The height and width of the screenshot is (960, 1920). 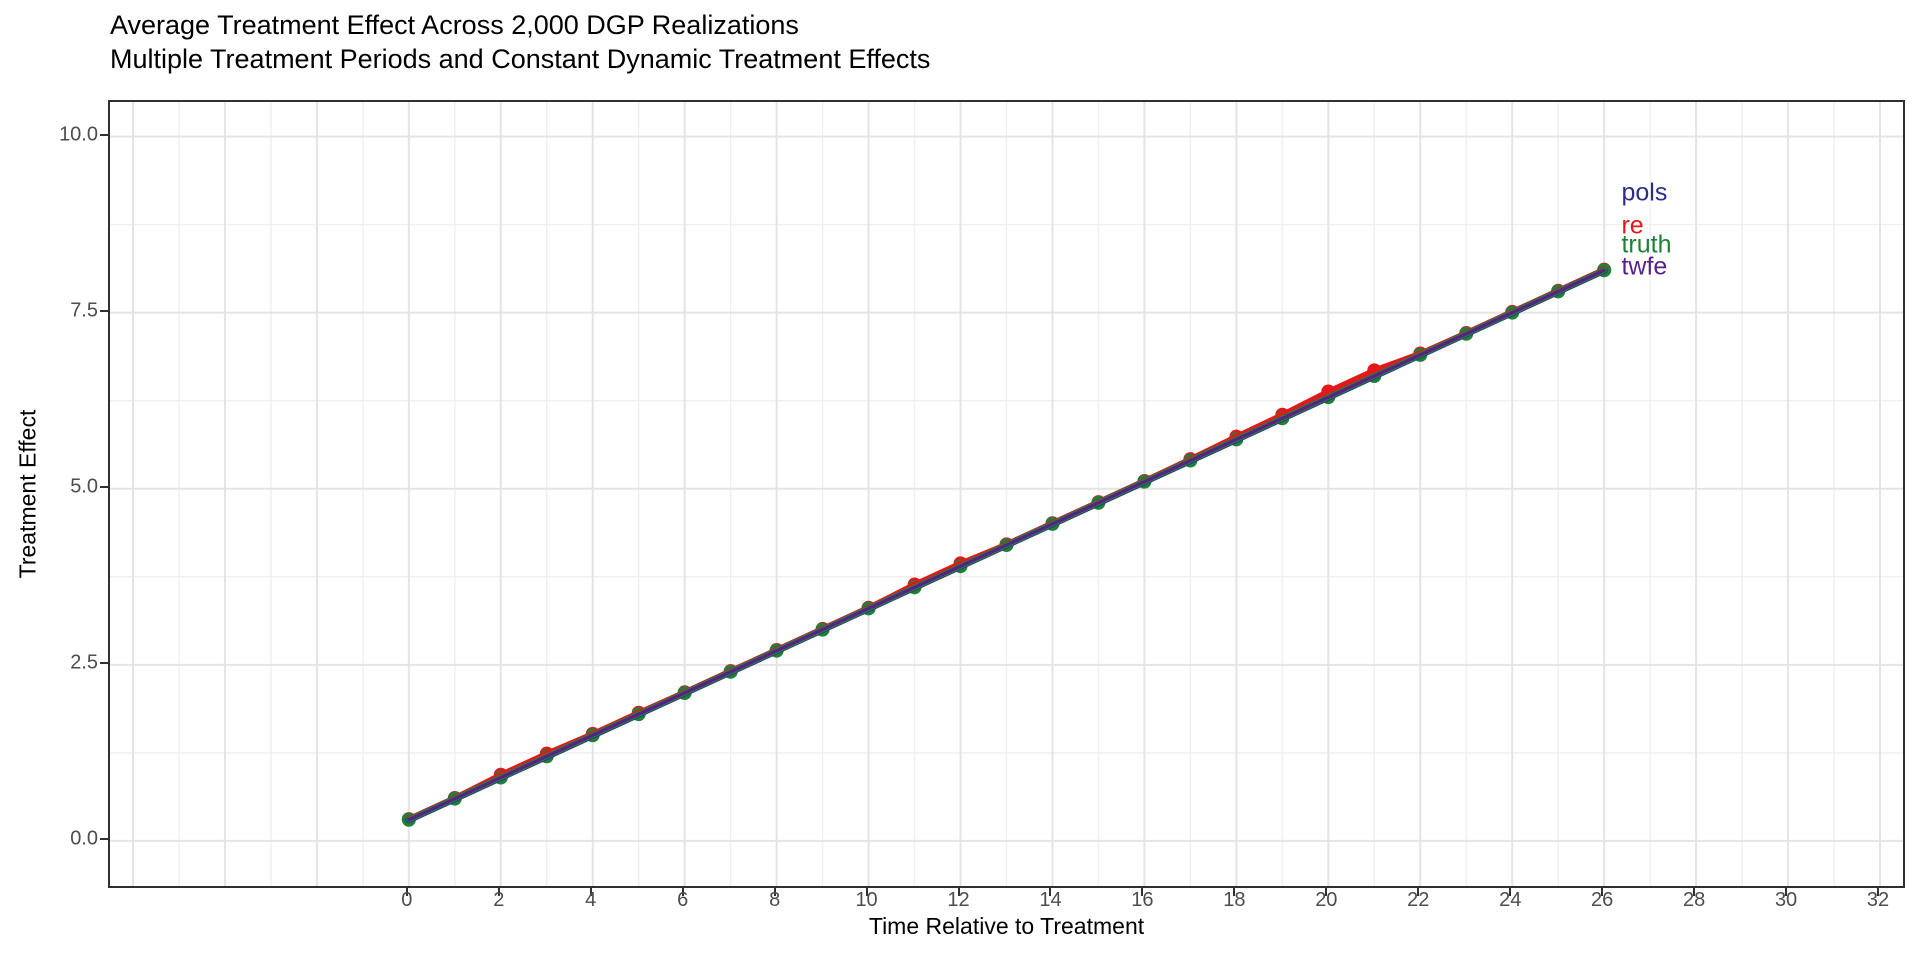 What do you see at coordinates (84, 310) in the screenshot?
I see `y-tick-label: 7.5` at bounding box center [84, 310].